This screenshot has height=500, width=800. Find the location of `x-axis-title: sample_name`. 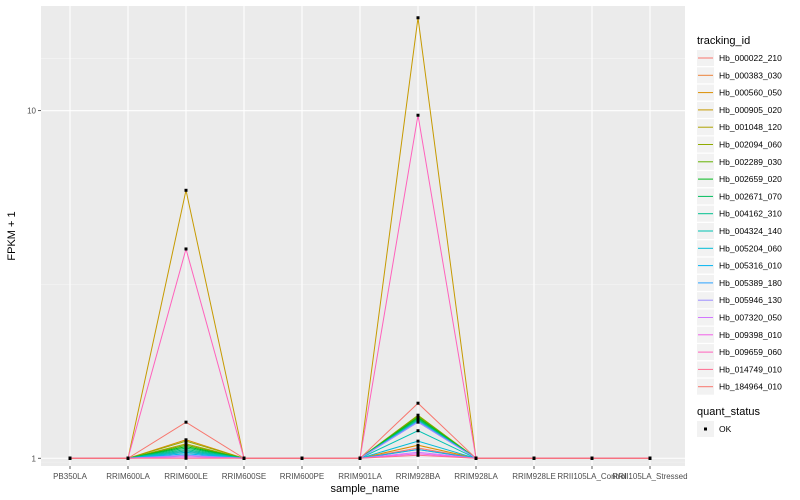

x-axis-title: sample_name is located at coordinates (364, 489).